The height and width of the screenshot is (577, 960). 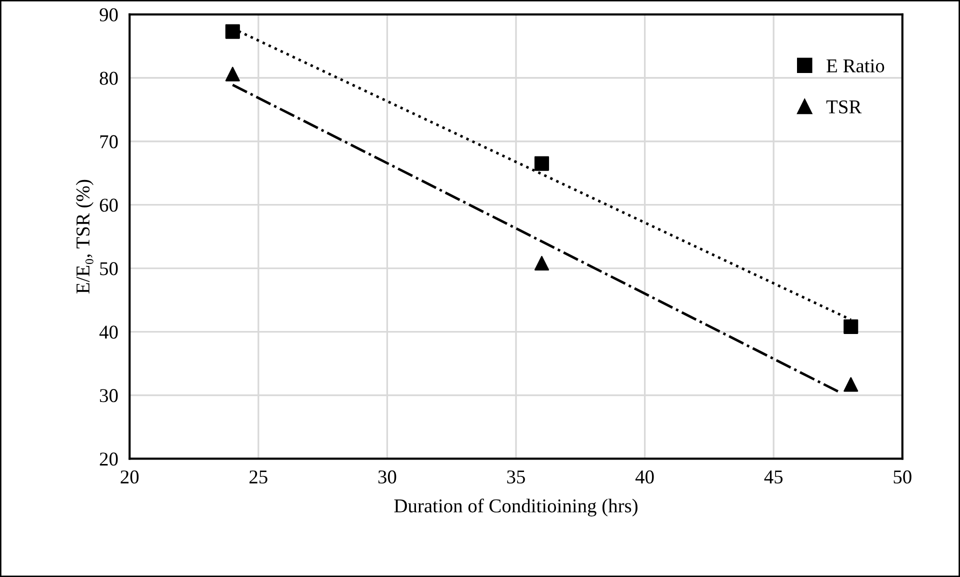 I want to click on y-tick-label: 30, so click(x=109, y=395).